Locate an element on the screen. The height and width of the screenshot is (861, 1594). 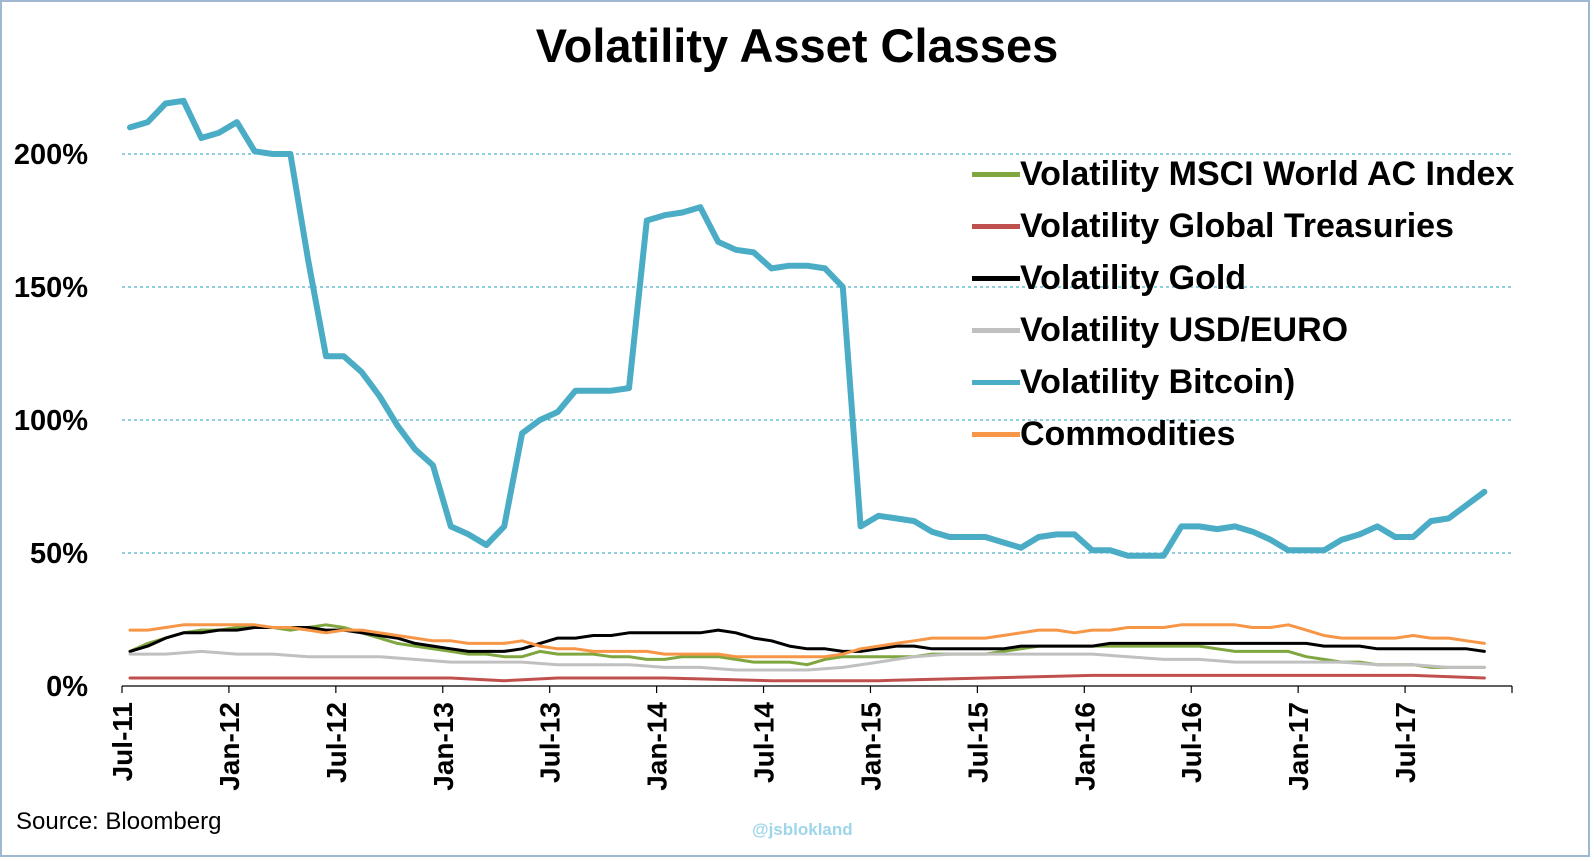
legend-label: Volatility Global Treasuries is located at coordinates (1237, 226).